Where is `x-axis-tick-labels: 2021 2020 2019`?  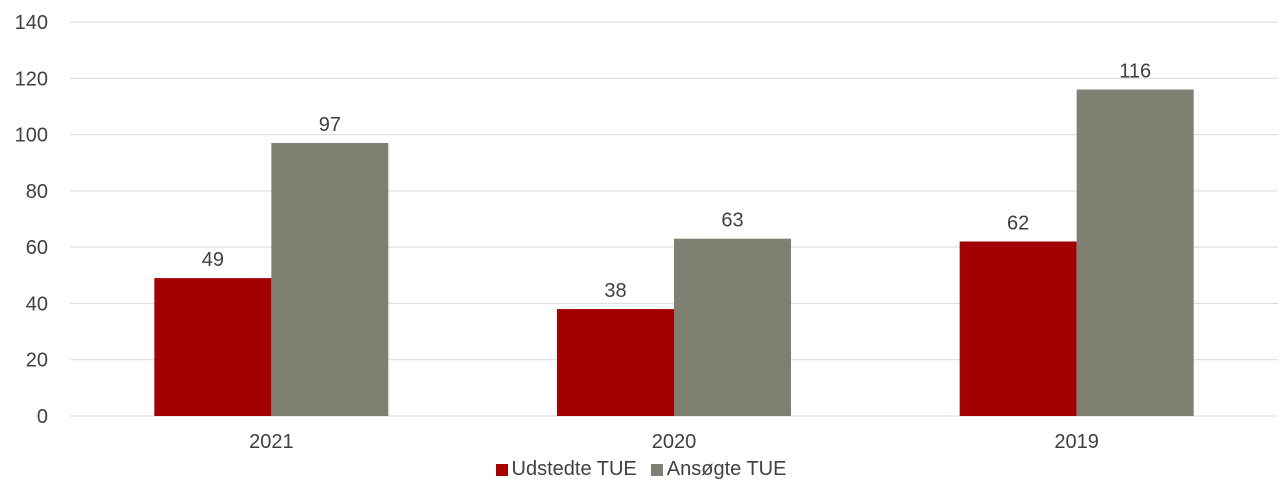
x-axis-tick-labels: 2021 2020 2019 is located at coordinates (674, 442).